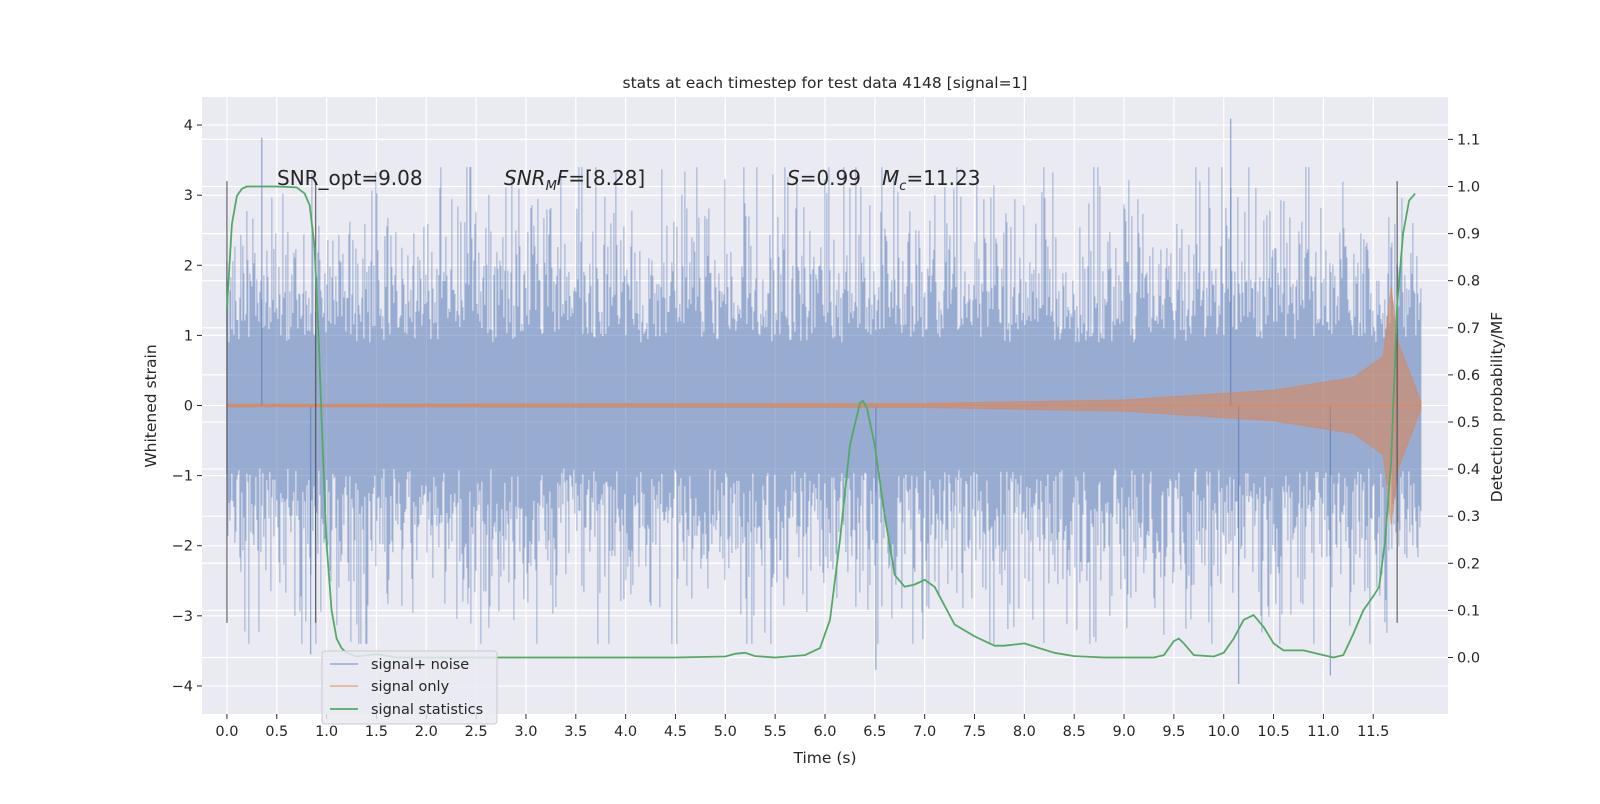  I want to click on x-axis-label: Time (s), so click(824, 758).